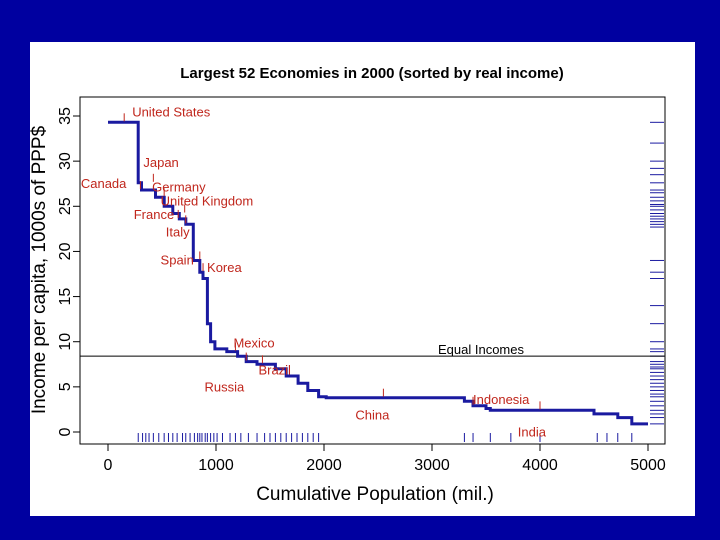  Describe the element at coordinates (65, 161) in the screenshot. I see `y-tick-label: 30` at that location.